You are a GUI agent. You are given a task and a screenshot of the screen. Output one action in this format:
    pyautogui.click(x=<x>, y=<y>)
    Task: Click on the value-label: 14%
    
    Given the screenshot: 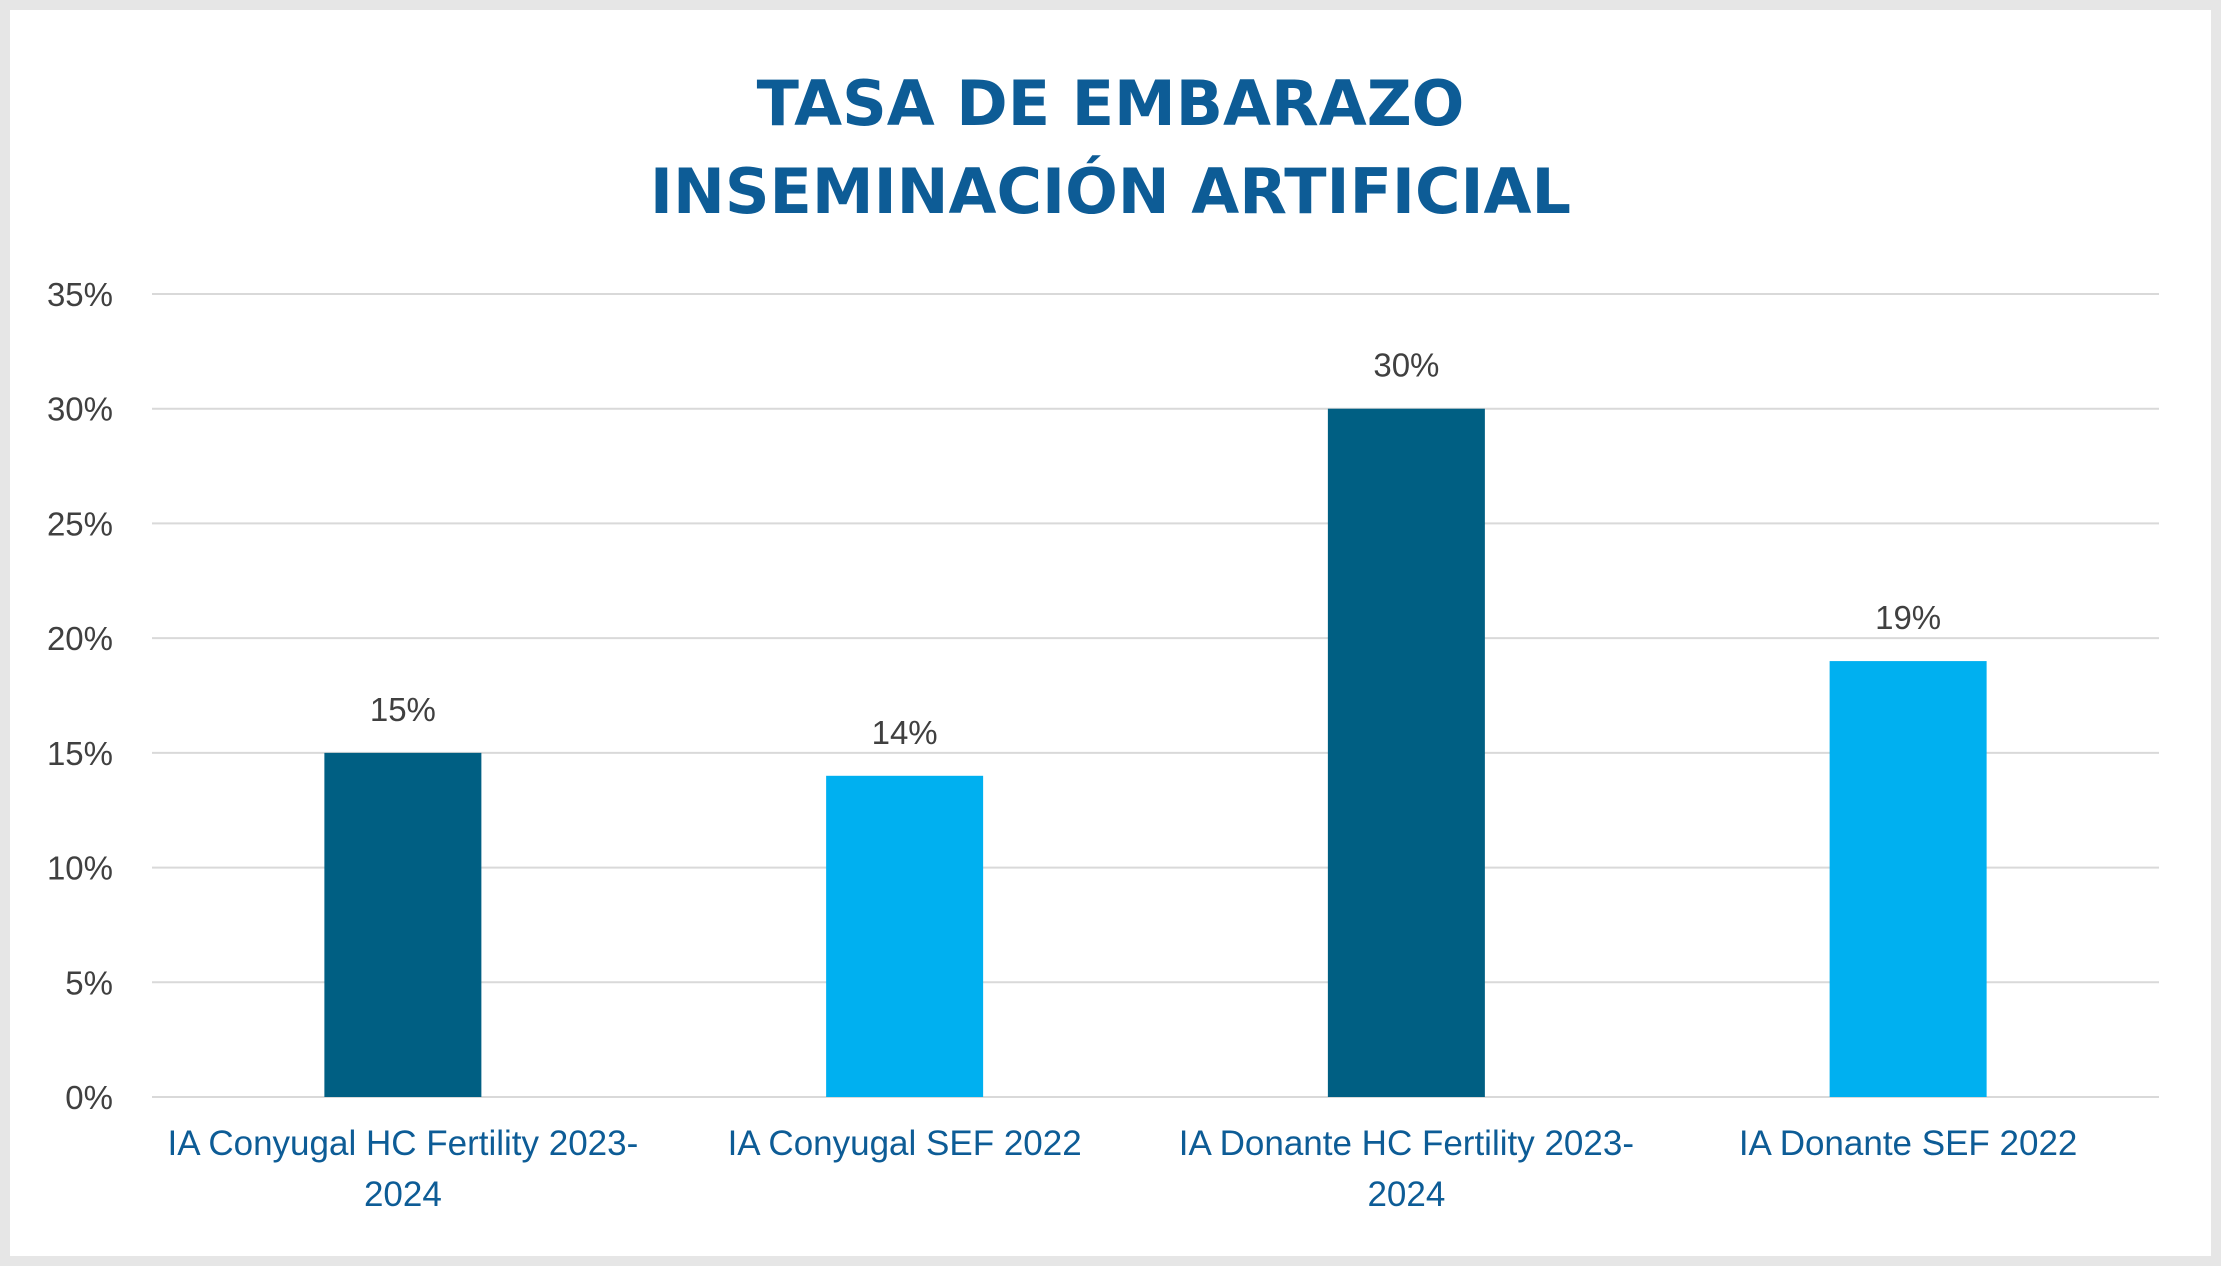 What is the action you would take?
    pyautogui.click(x=905, y=732)
    